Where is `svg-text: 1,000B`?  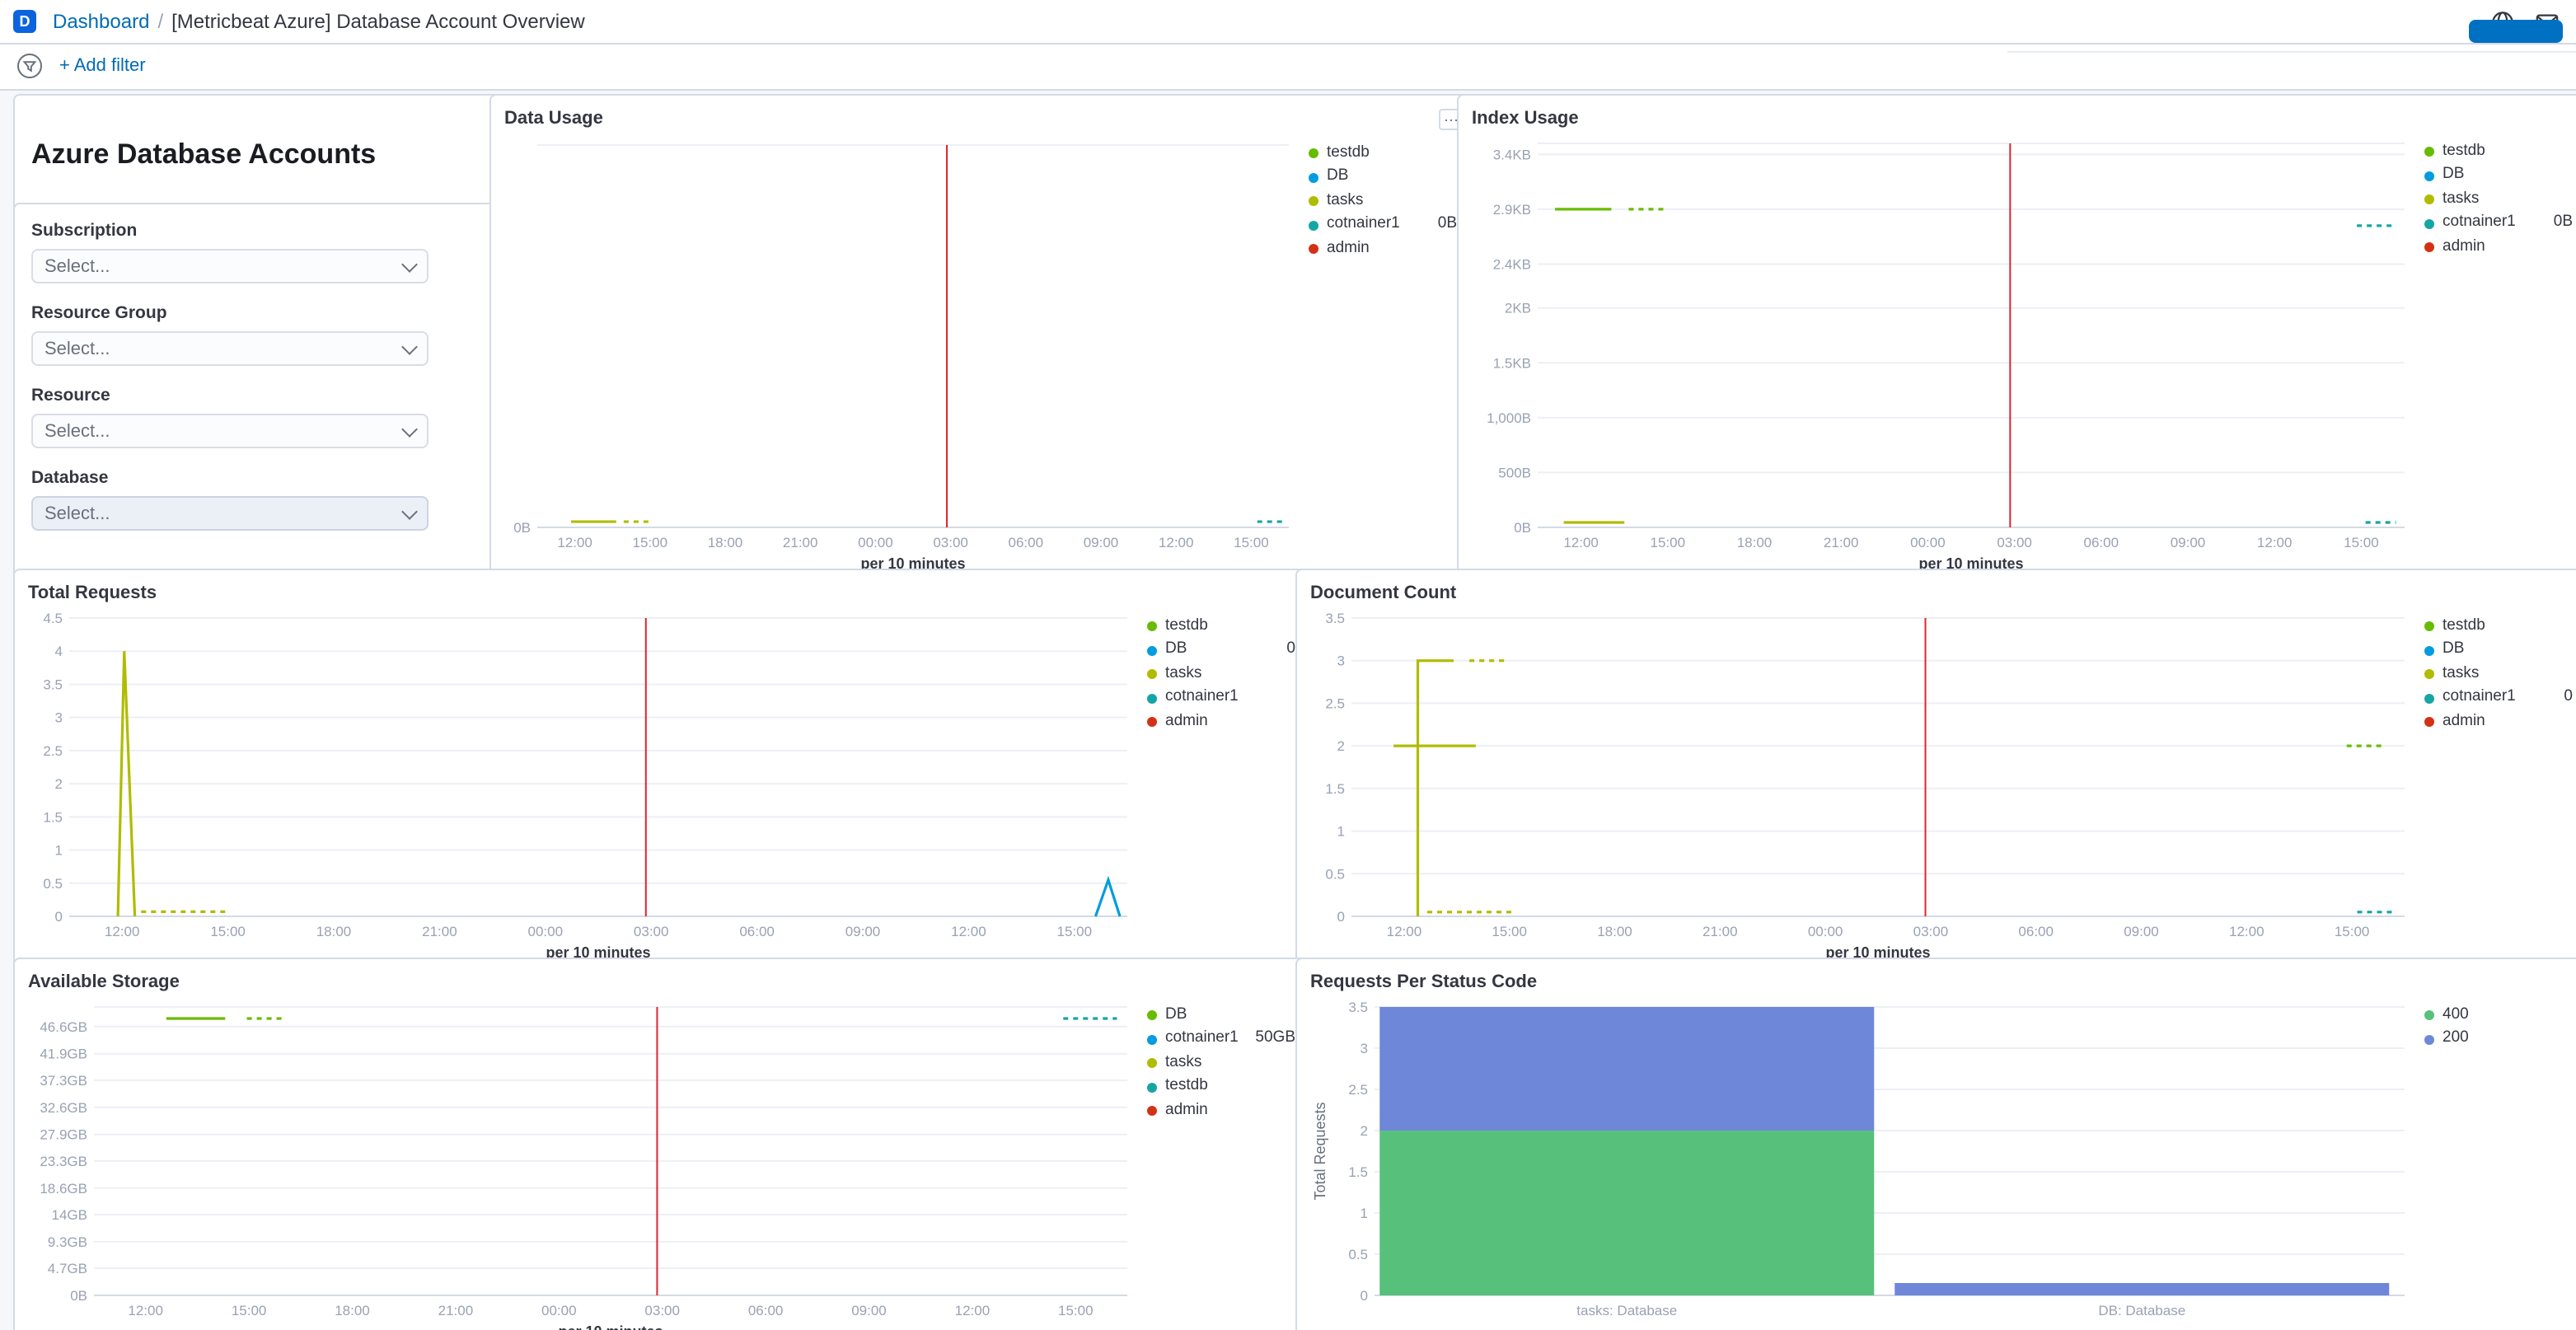 svg-text: 1,000B is located at coordinates (1509, 418).